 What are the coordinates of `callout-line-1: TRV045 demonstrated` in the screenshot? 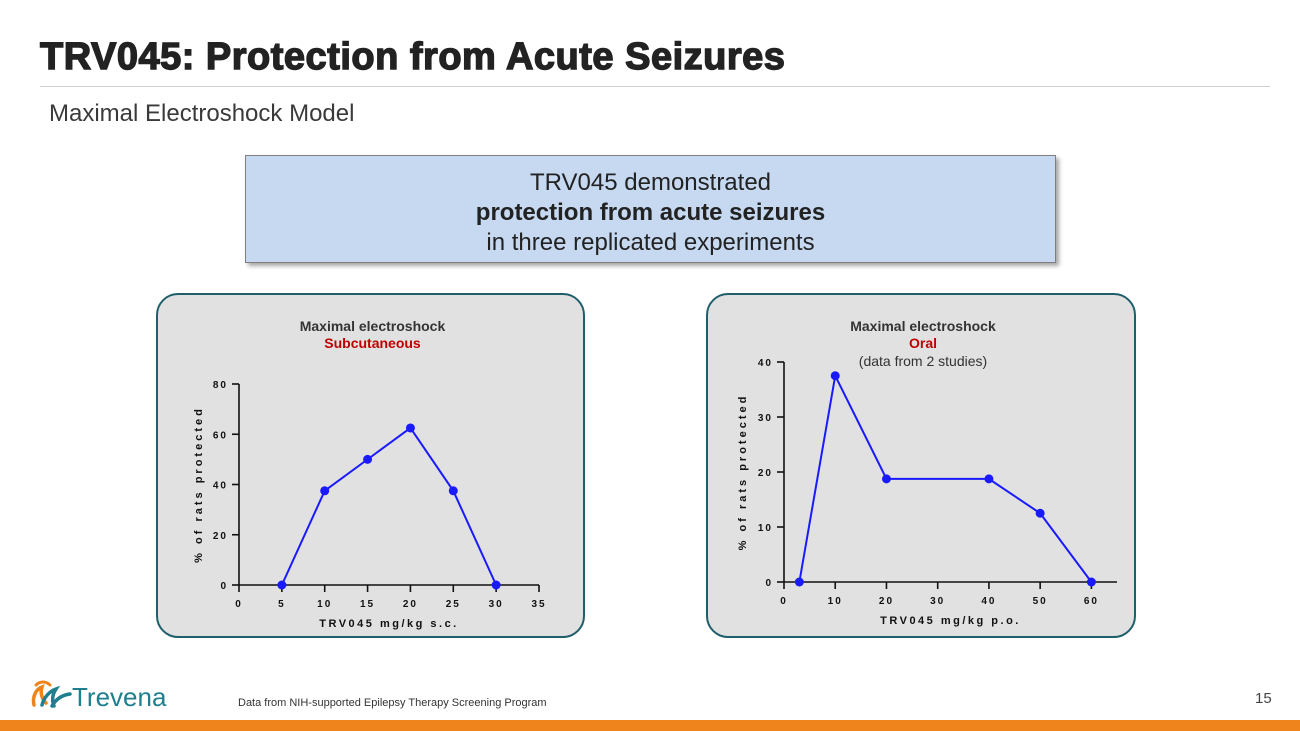 It's located at (650, 182).